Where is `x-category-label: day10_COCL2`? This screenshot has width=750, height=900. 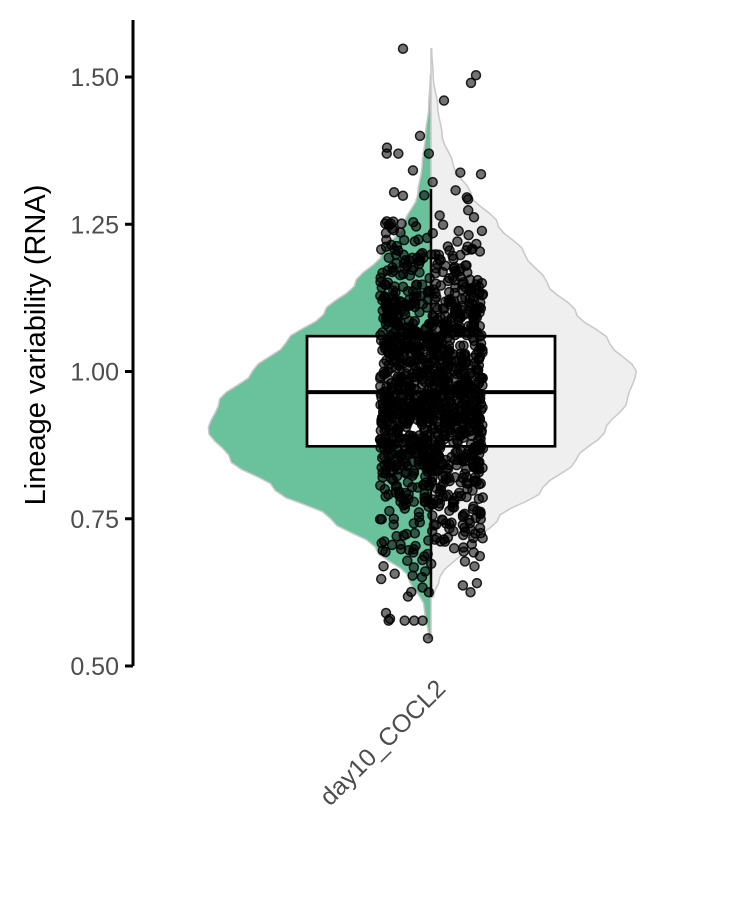
x-category-label: day10_COCL2 is located at coordinates (382, 742).